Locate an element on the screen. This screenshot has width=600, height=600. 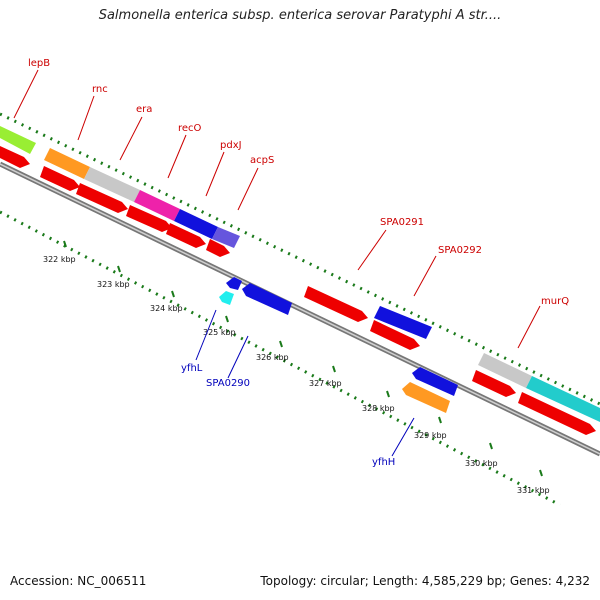
bottom-gene-labels: yfhL SPA0290 yfhH is located at coordinates (288, 415).